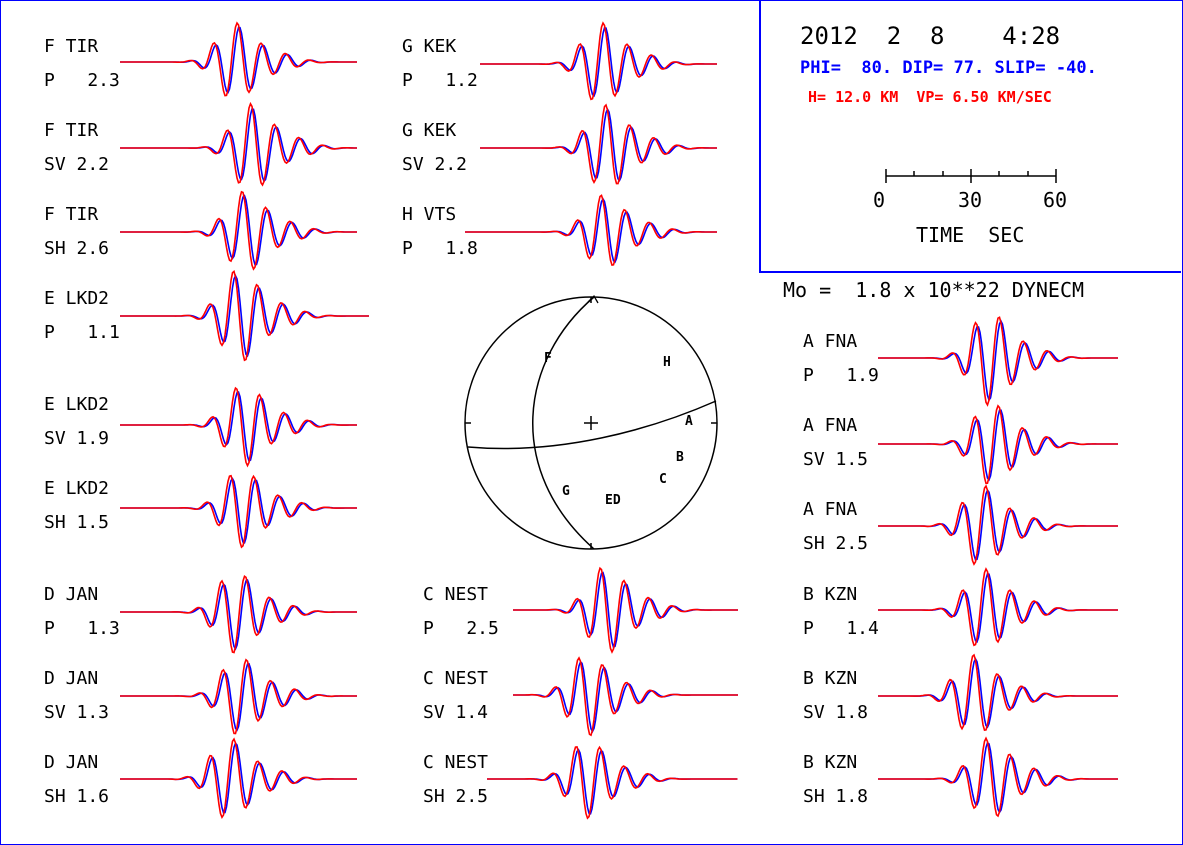 Image resolution: width=1183 pixels, height=845 pixels. I want to click on trace-phase-label: P 2.5, so click(461, 628).